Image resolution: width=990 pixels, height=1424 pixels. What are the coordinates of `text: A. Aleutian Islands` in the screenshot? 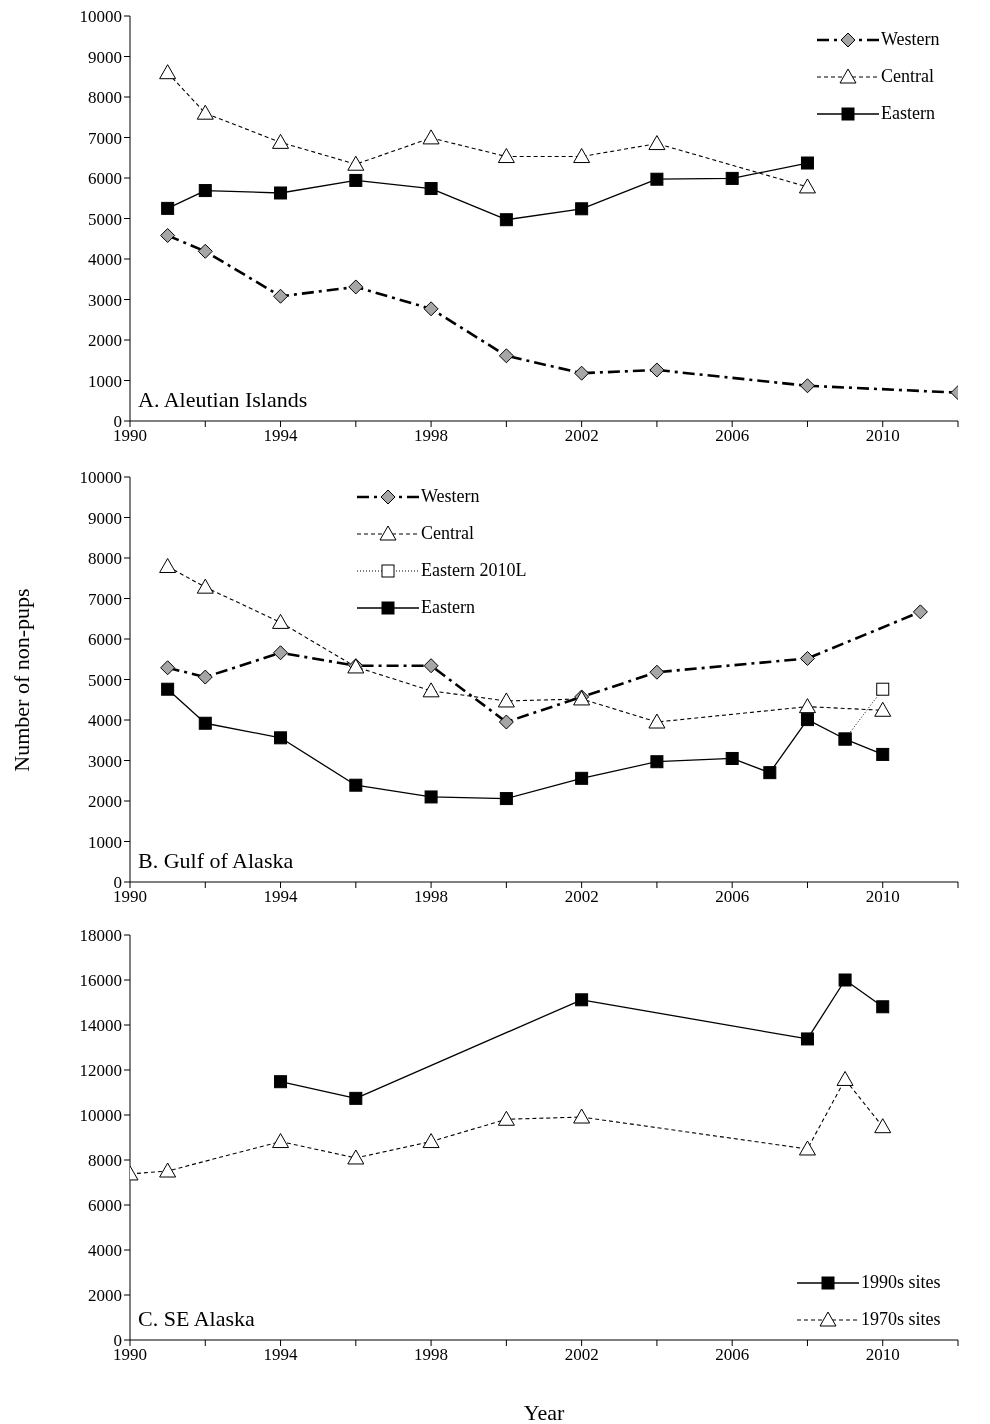 It's located at (223, 400).